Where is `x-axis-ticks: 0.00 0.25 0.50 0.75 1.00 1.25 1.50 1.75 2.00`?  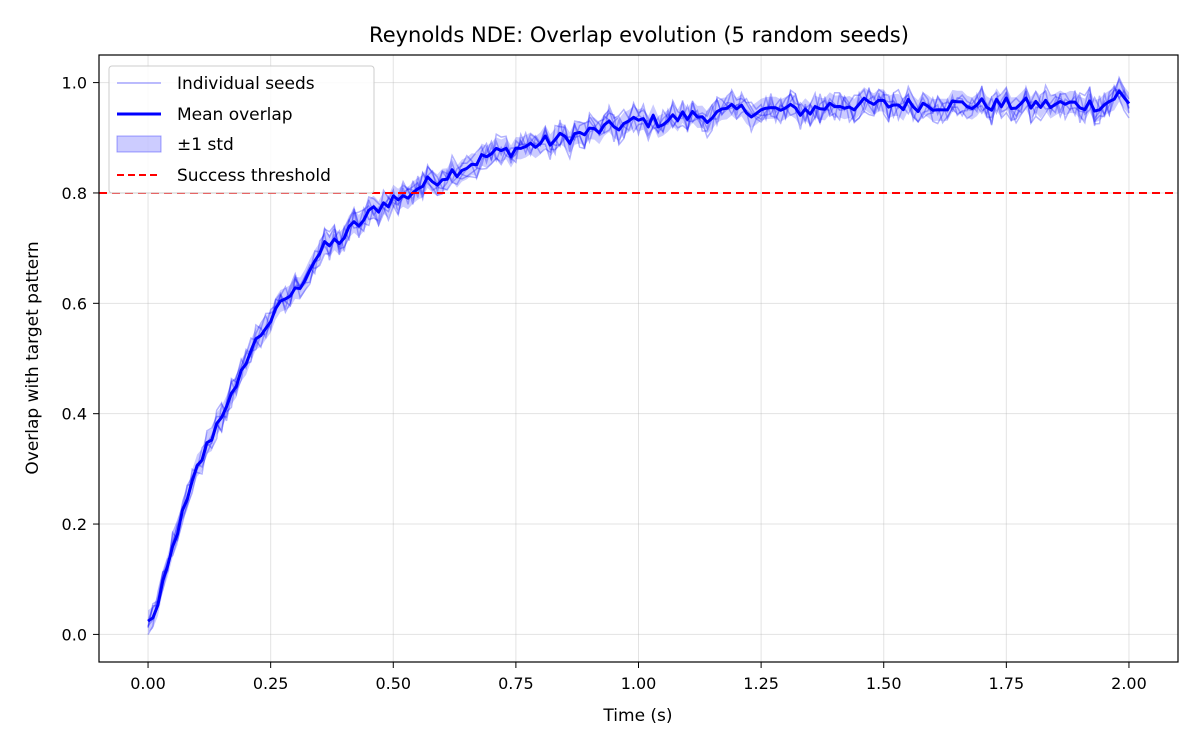 x-axis-ticks: 0.00 0.25 0.50 0.75 1.00 1.25 1.50 1.75 2.00 is located at coordinates (638, 677).